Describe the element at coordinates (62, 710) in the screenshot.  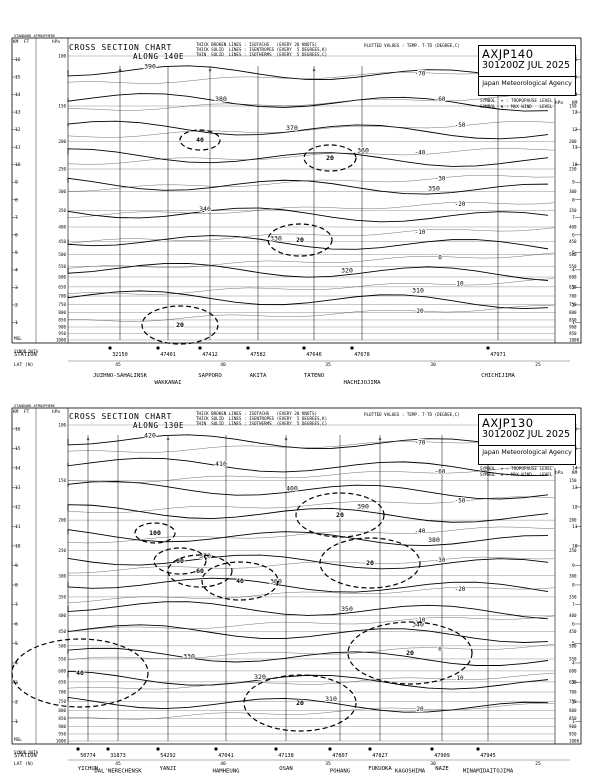
I see `hpa-tick-label: 800` at that location.